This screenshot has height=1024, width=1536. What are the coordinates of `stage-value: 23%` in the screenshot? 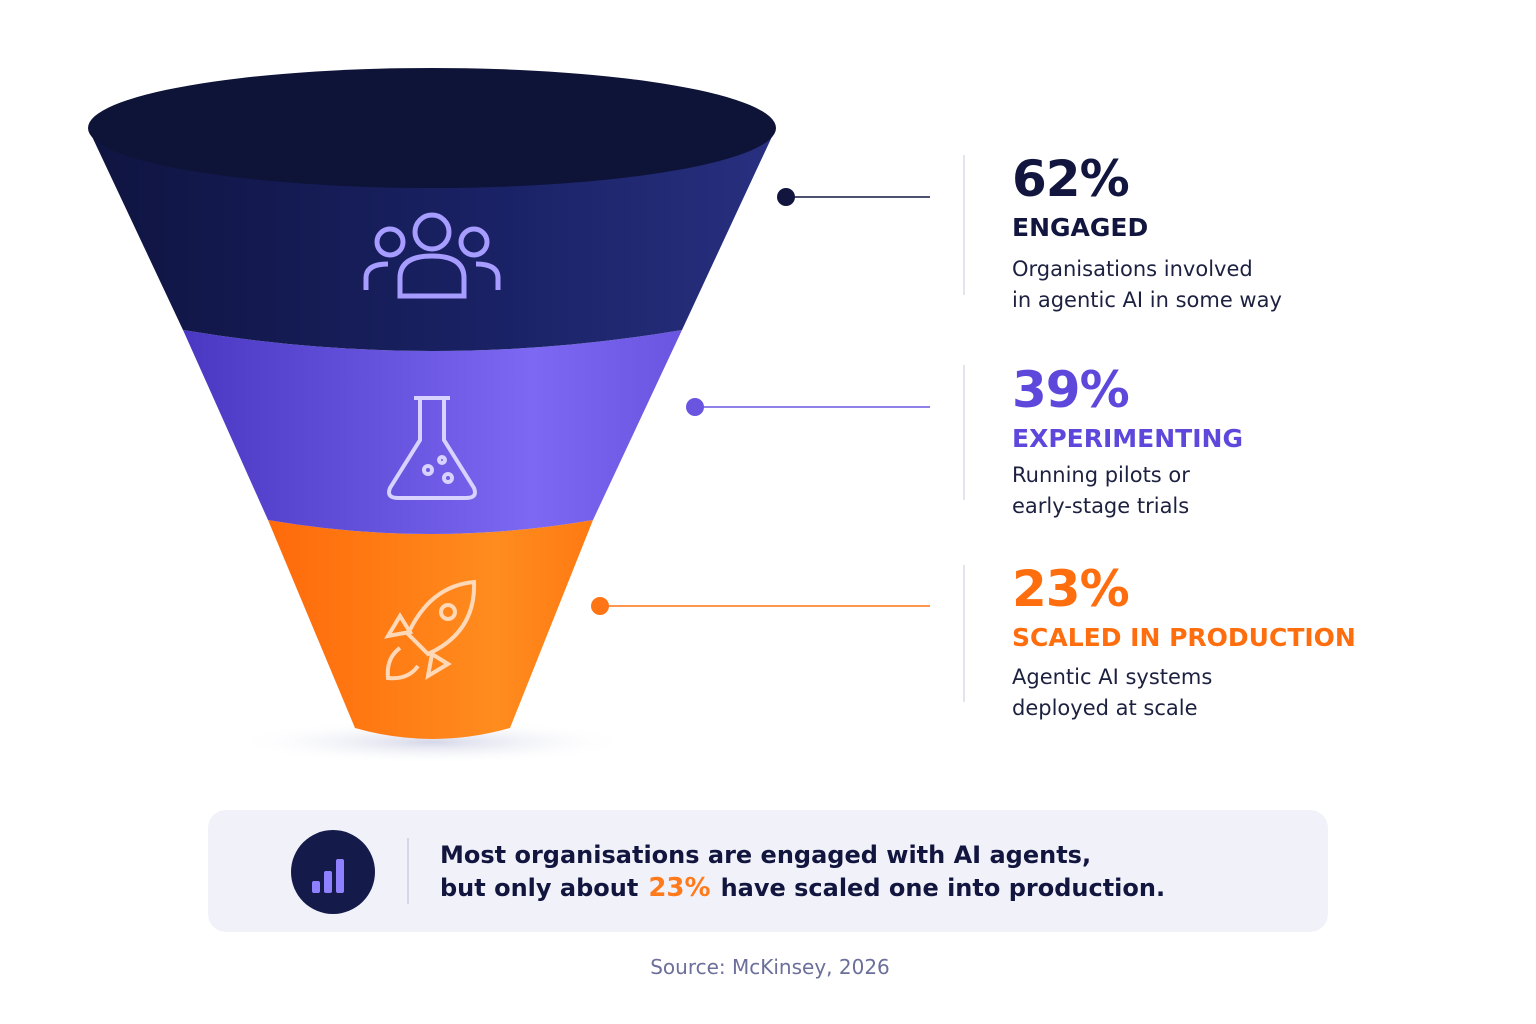 It's located at (1071, 589).